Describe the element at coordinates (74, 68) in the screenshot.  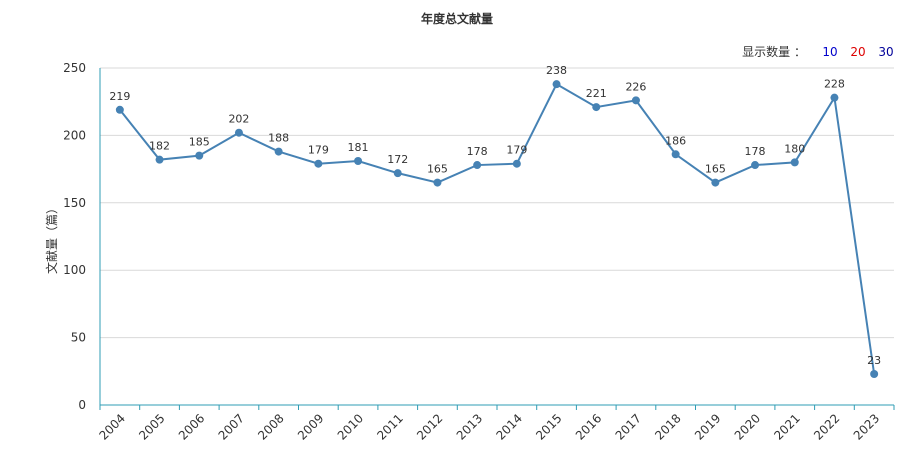
I see `y-tick-label: 250` at that location.